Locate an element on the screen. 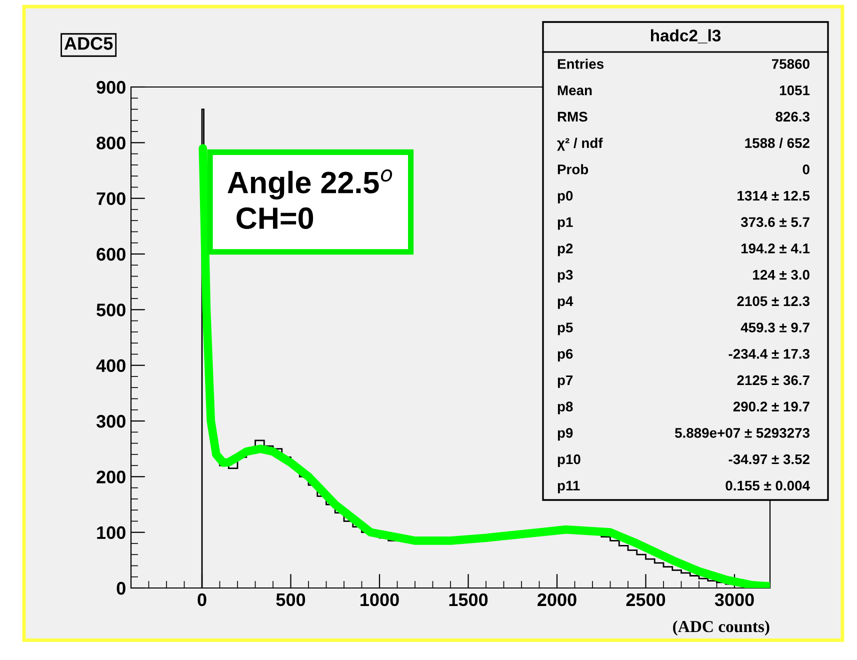 This screenshot has height=660, width=857. text: p0 1314 ± 12.5 is located at coordinates (684, 197).